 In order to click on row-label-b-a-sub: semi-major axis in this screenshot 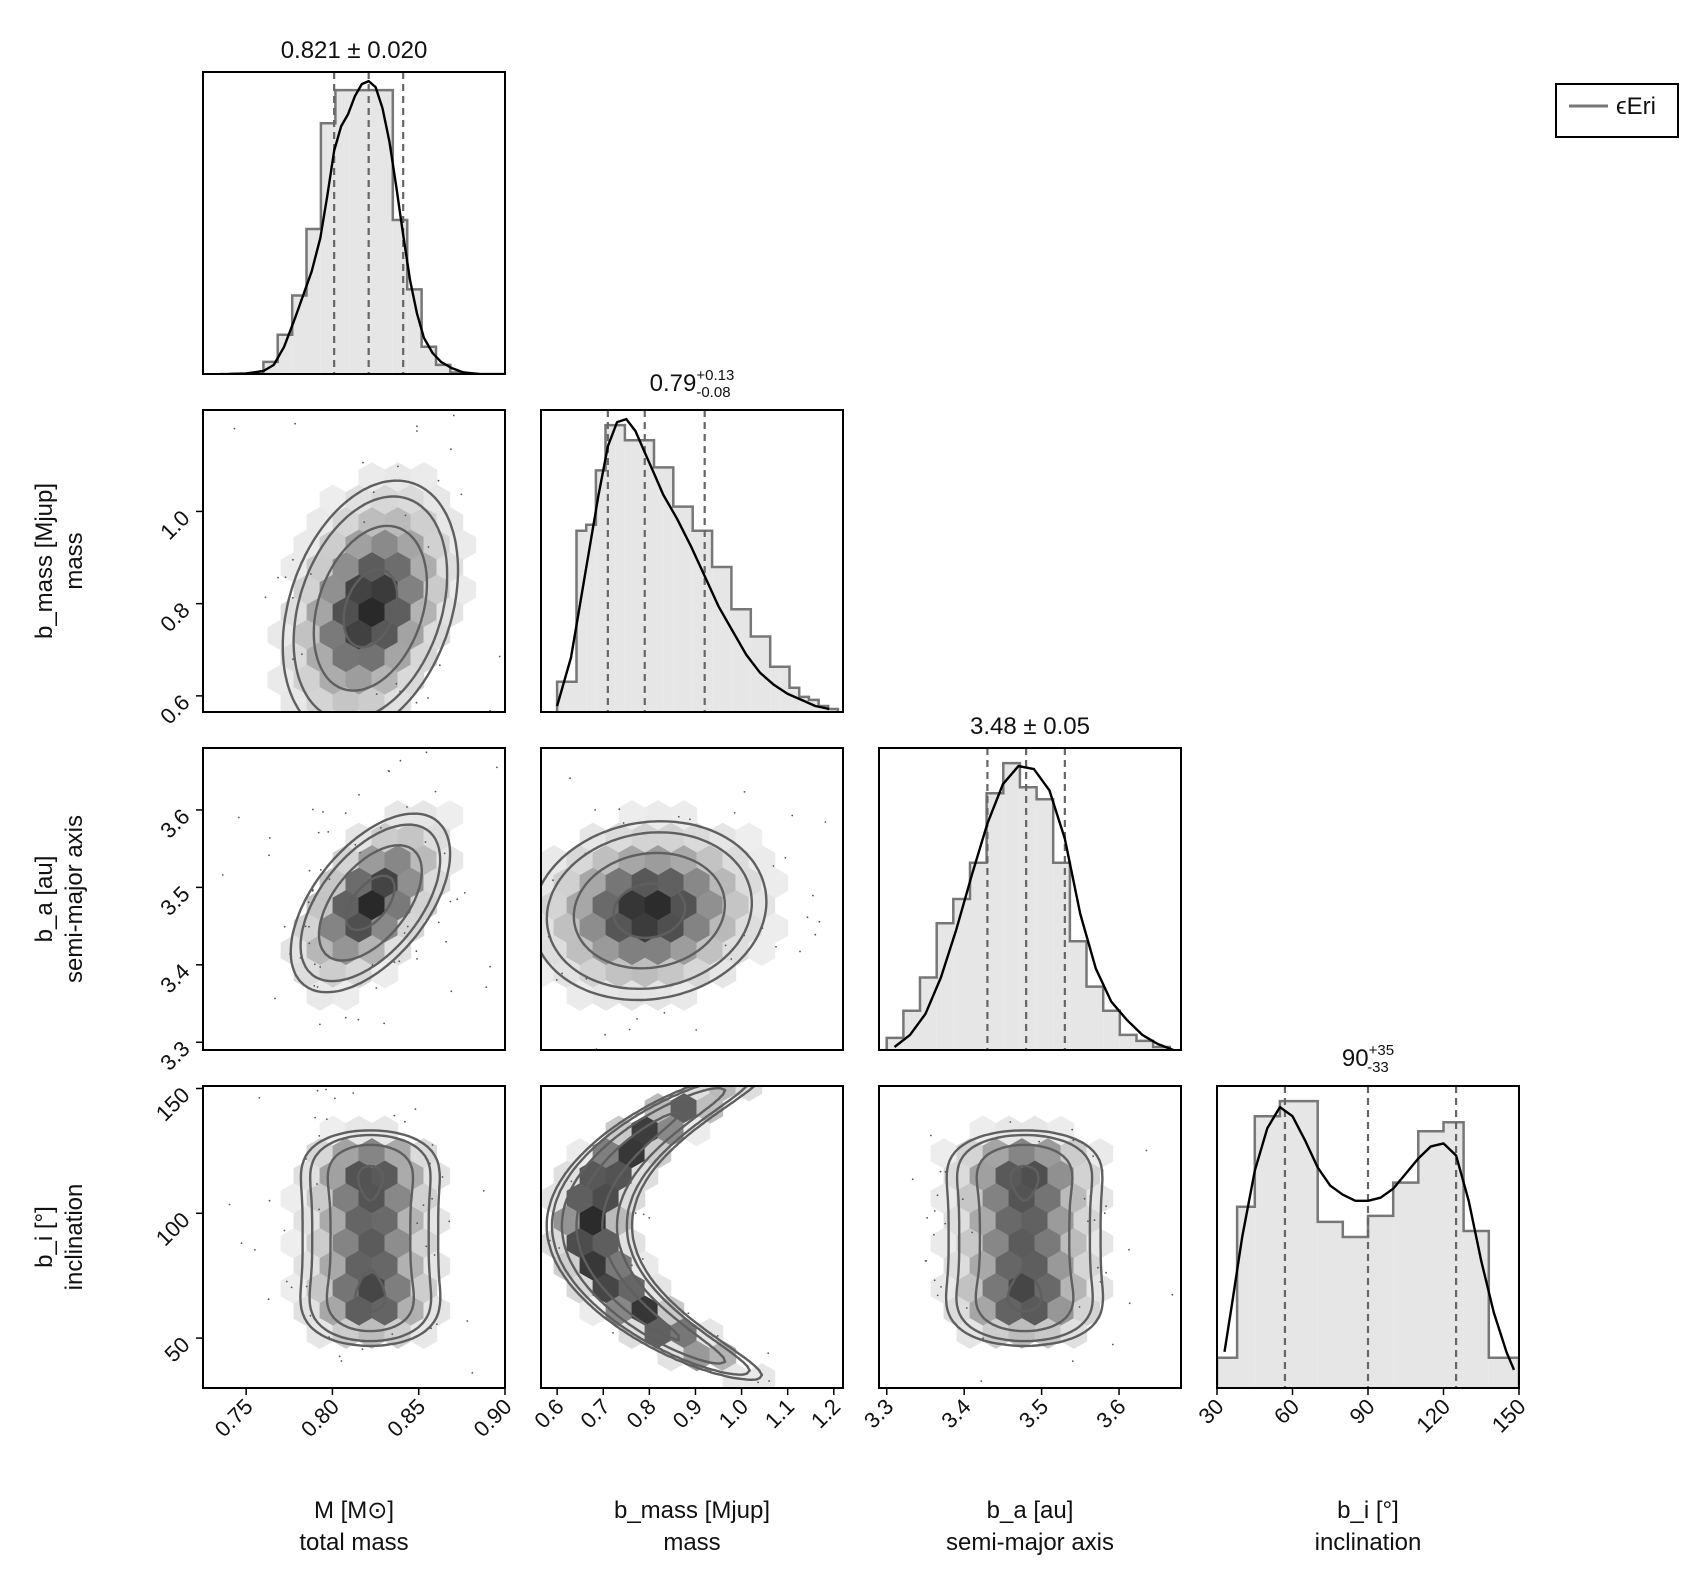, I will do `click(74, 899)`.